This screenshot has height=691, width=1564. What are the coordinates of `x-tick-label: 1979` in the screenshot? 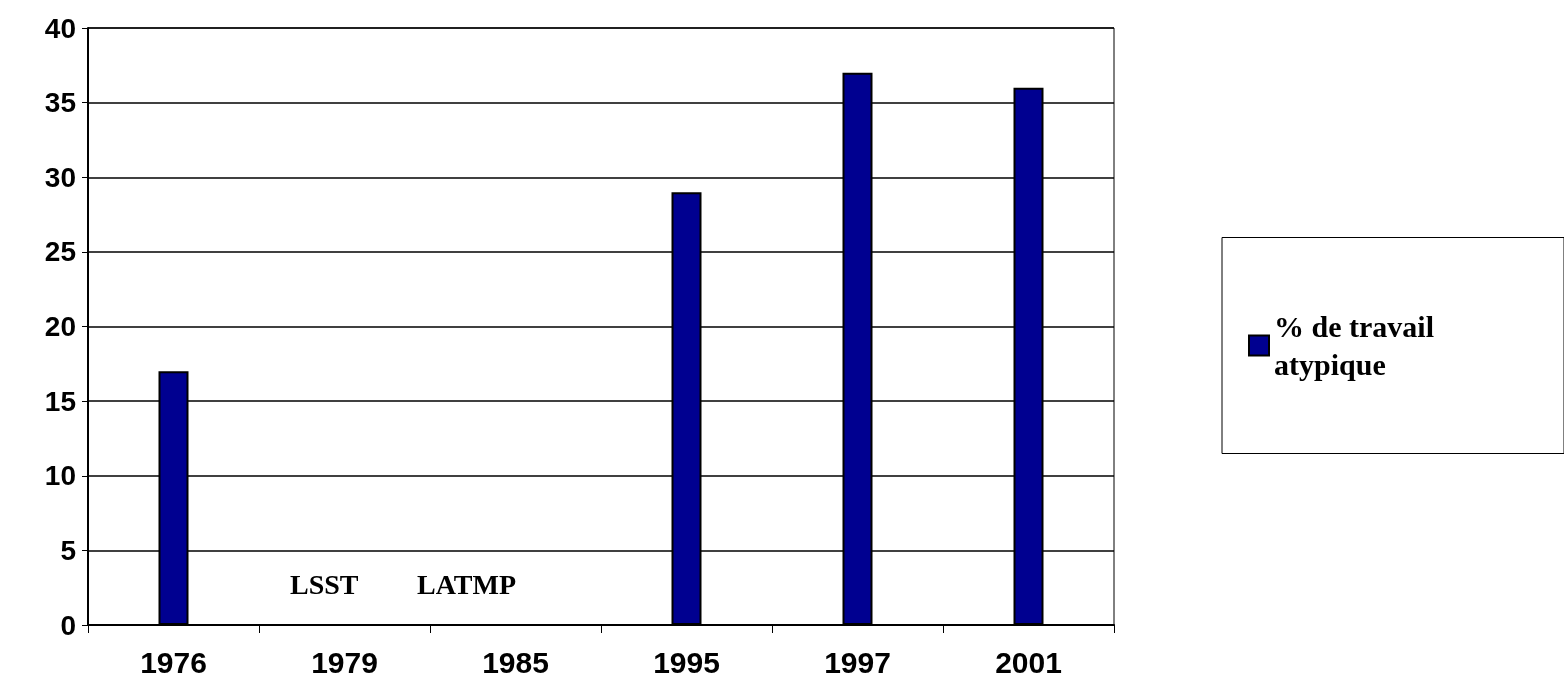 It's located at (344, 662).